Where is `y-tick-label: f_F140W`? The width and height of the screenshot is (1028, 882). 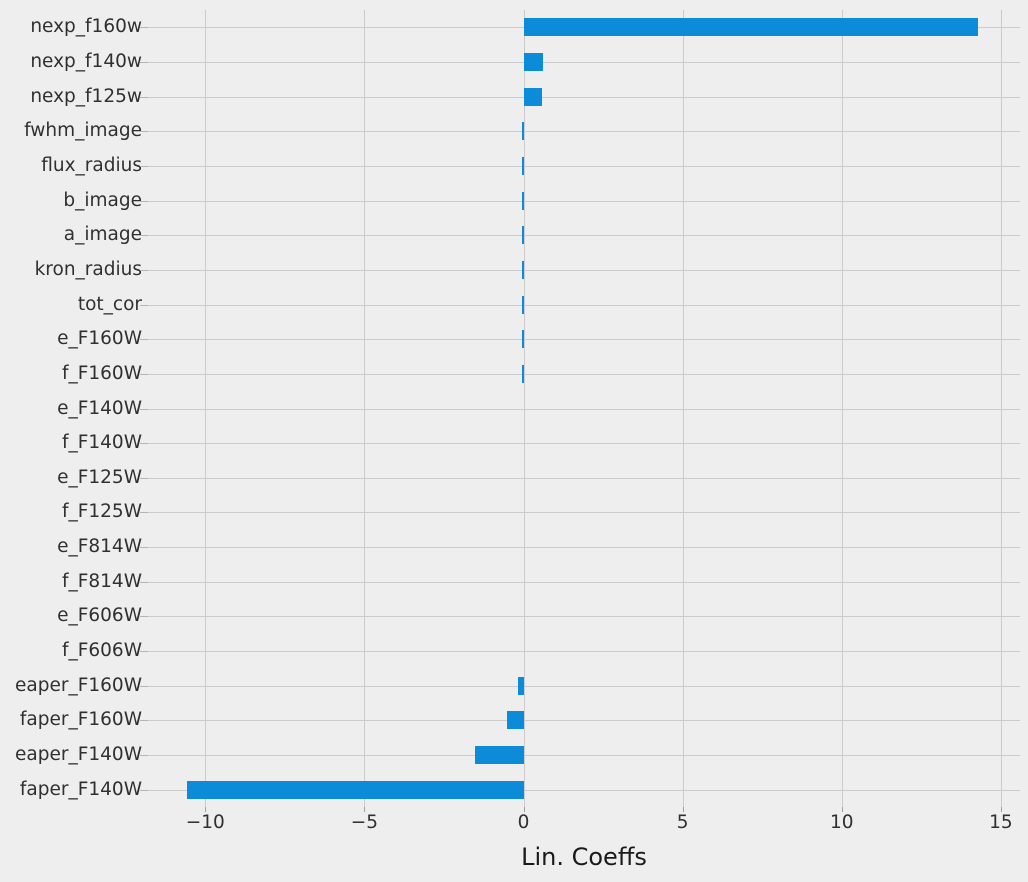
y-tick-label: f_F140W is located at coordinates (101, 442).